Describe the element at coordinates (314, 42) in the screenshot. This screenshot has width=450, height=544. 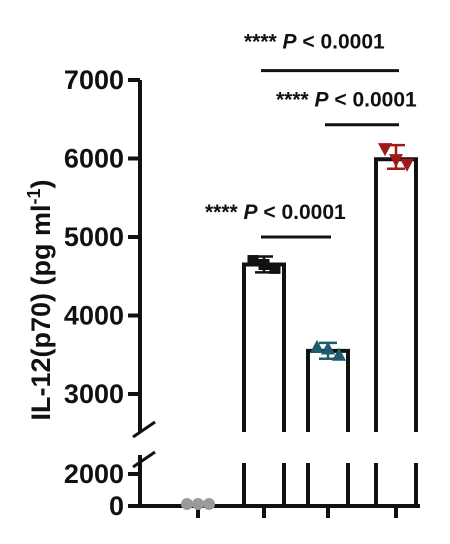
I see `significance-label-2: **** P < 0.0001` at that location.